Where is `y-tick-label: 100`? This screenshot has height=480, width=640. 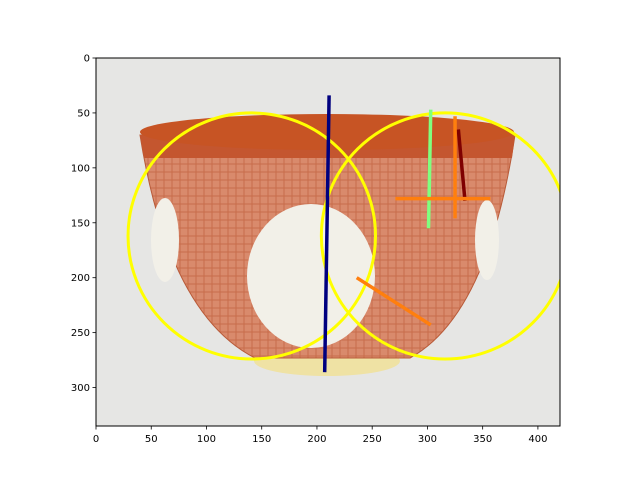 y-tick-label: 100 is located at coordinates (80, 168).